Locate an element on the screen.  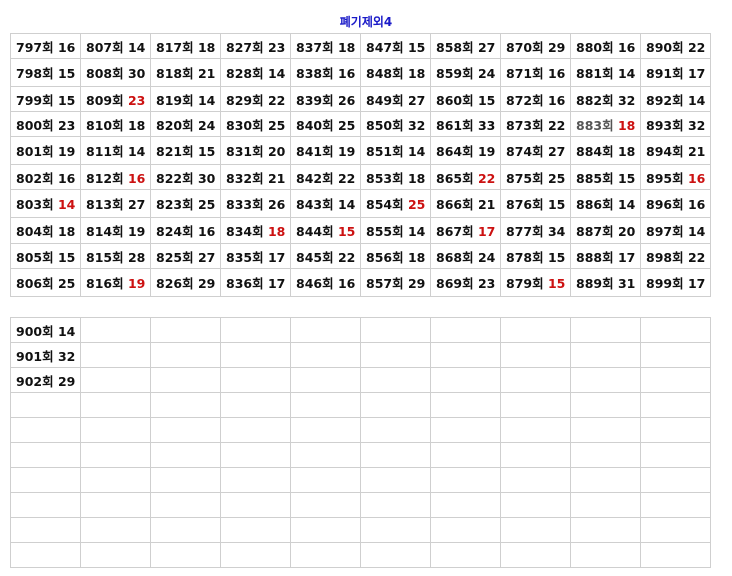
table-cell: 856회 18 is located at coordinates (395, 256).